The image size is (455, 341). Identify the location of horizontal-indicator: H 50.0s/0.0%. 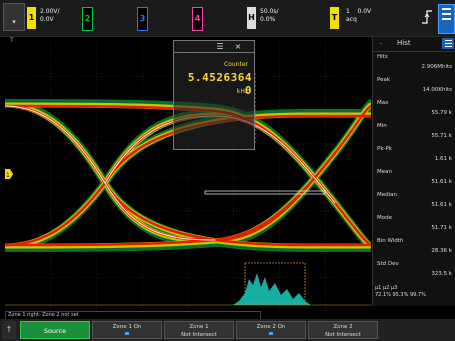
(274, 18).